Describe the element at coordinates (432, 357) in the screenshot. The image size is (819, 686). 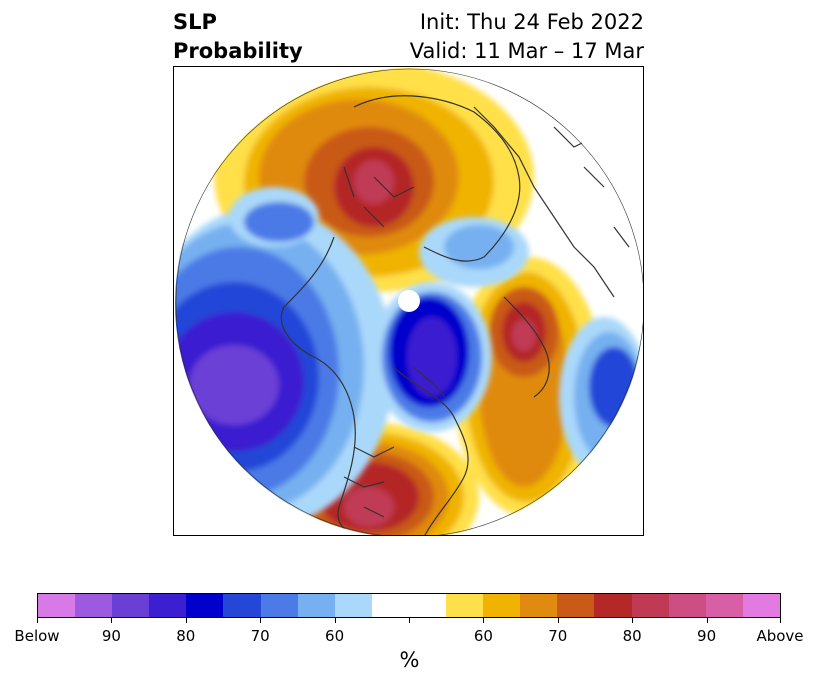
I see `cool-peak-canada` at that location.